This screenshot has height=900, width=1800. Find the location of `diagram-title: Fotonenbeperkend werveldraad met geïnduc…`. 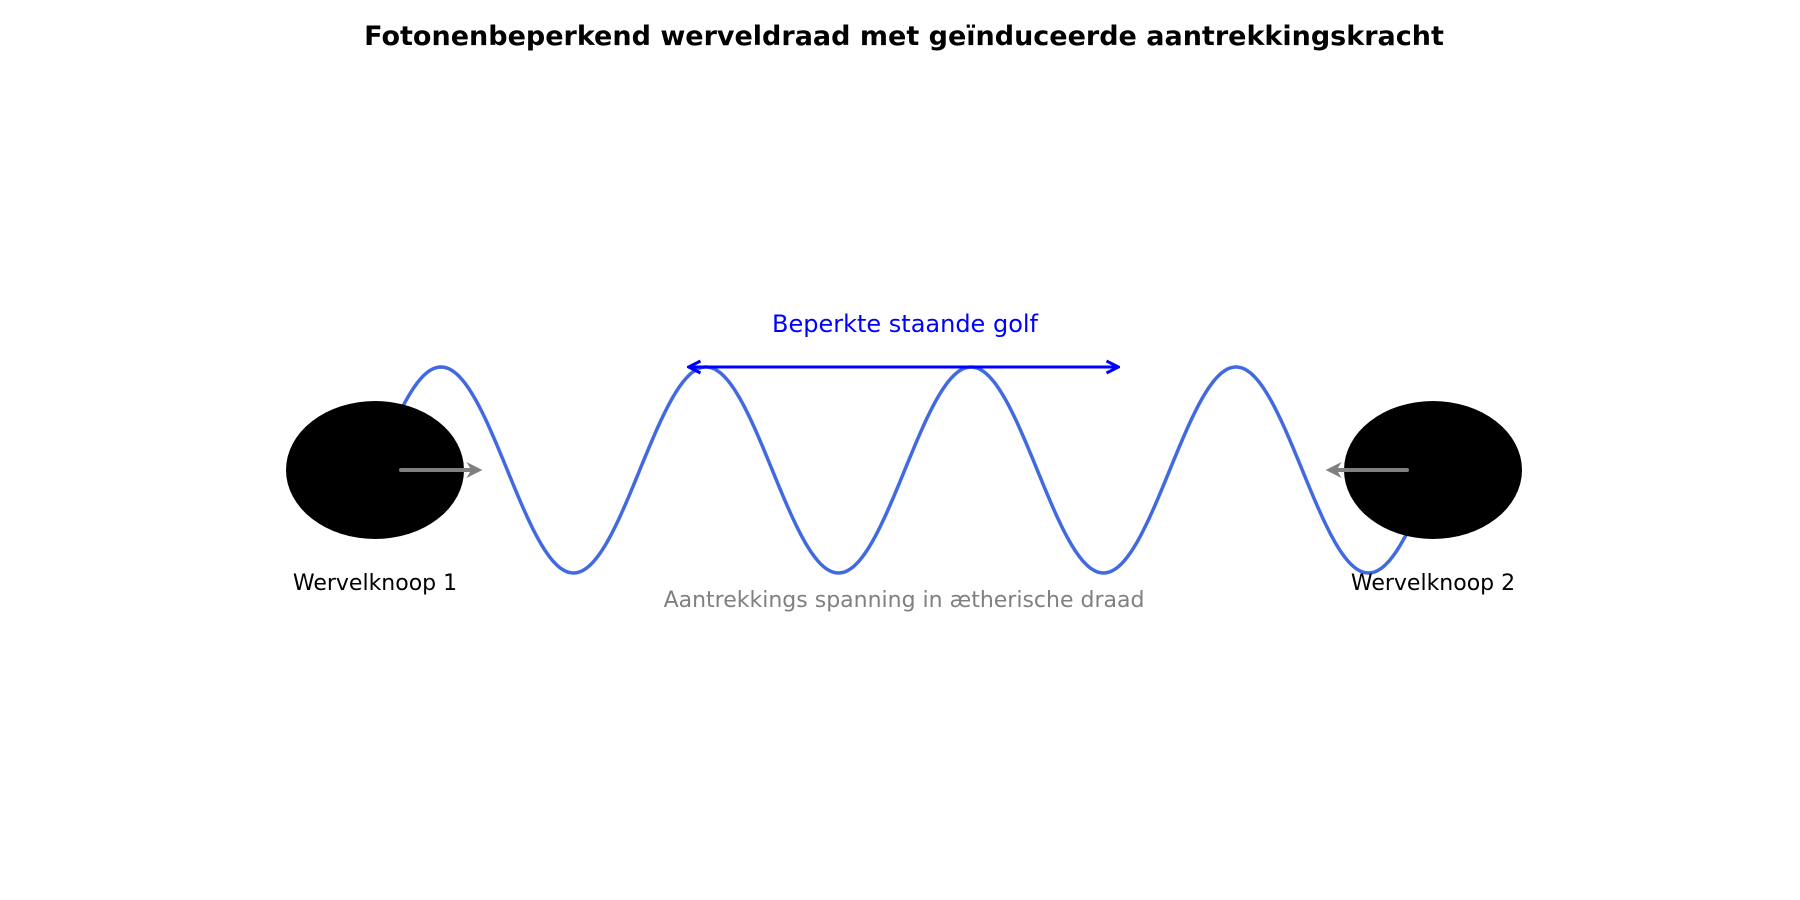

diagram-title: Fotonenbeperkend werveldraad met geïnduc… is located at coordinates (904, 36).